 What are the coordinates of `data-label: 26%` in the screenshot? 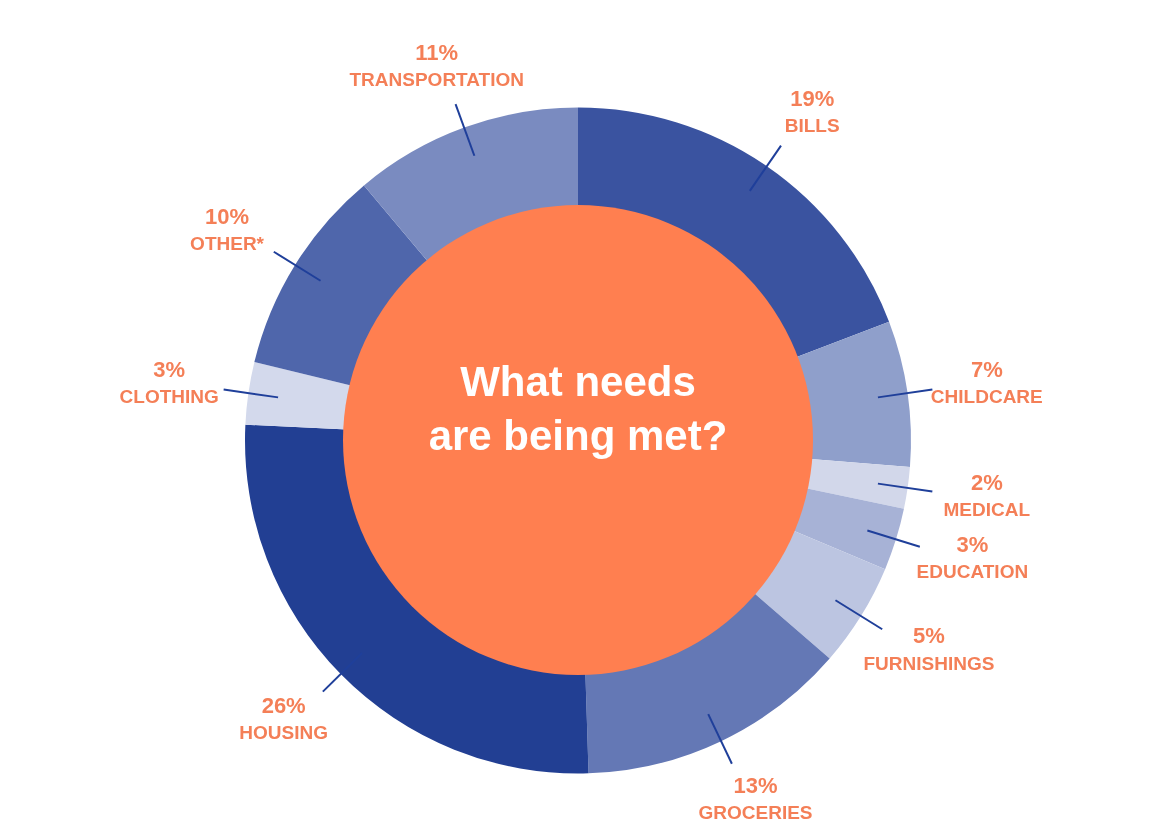 It's located at (283, 705).